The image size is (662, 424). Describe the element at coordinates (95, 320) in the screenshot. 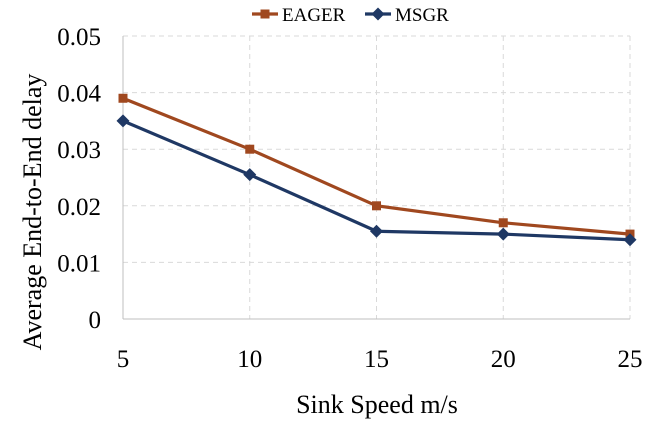

I see `y-tick-label: 0` at that location.